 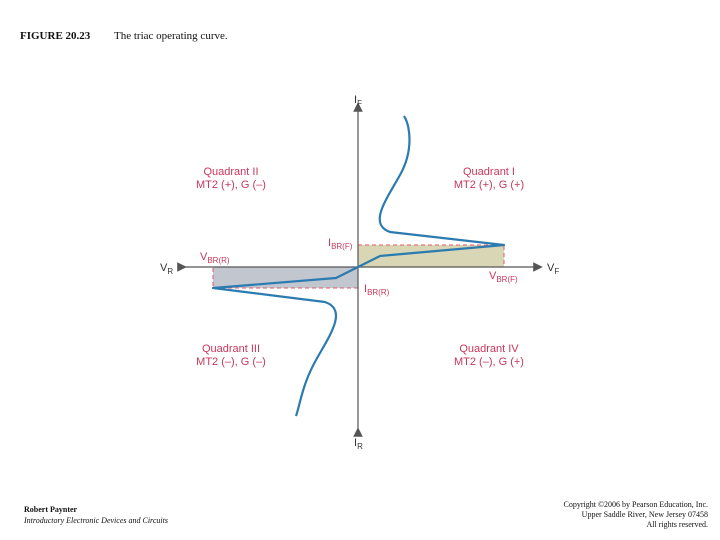 I want to click on reverse-characteristic-curve, so click(x=285, y=341).